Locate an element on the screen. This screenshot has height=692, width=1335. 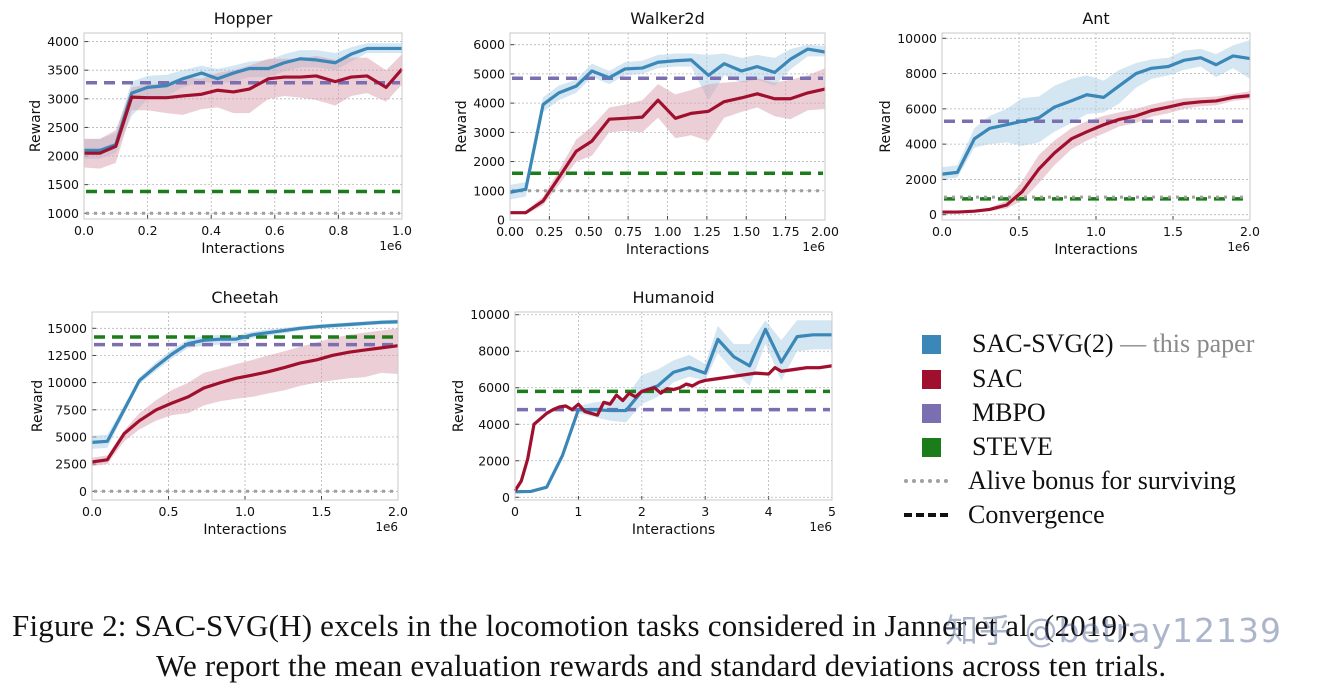
sac-svg-swatch-icon is located at coordinates (931, 344).